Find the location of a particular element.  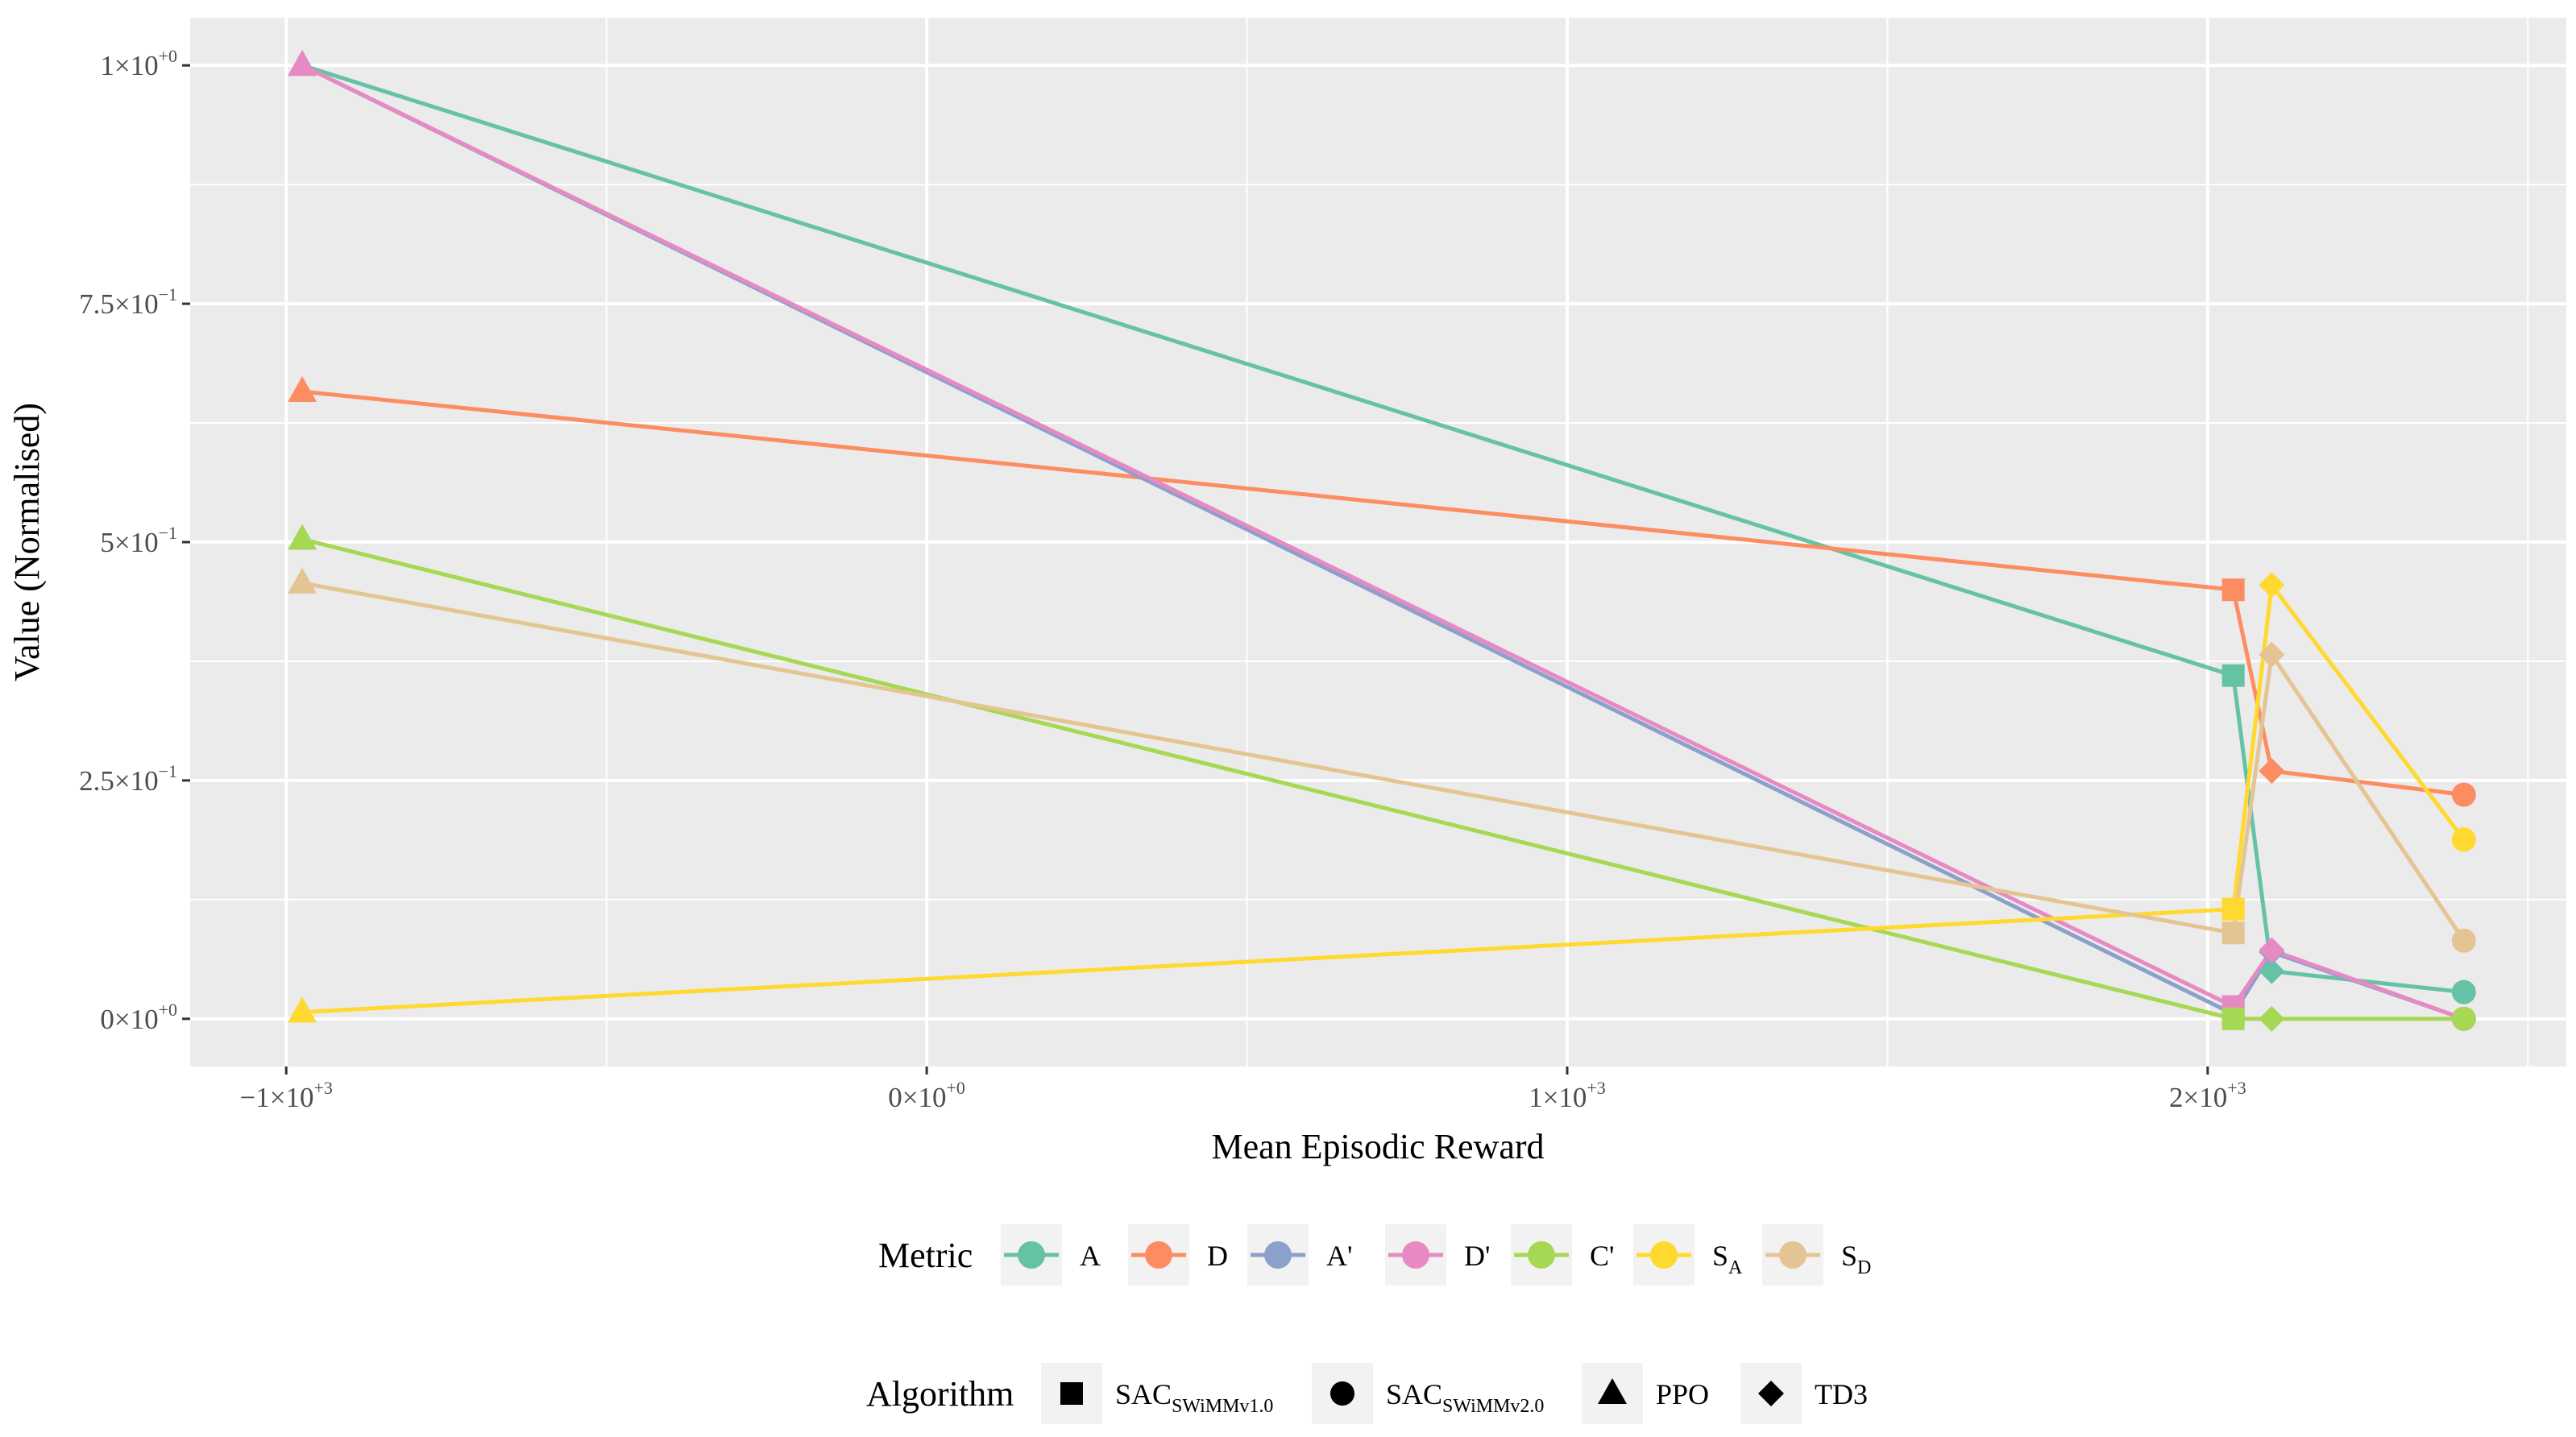

legend-algorithm: Algorithm SACSWiMMv1.0 SACSWiMMv2.0 PPO TD3 is located at coordinates (1367, 1393).